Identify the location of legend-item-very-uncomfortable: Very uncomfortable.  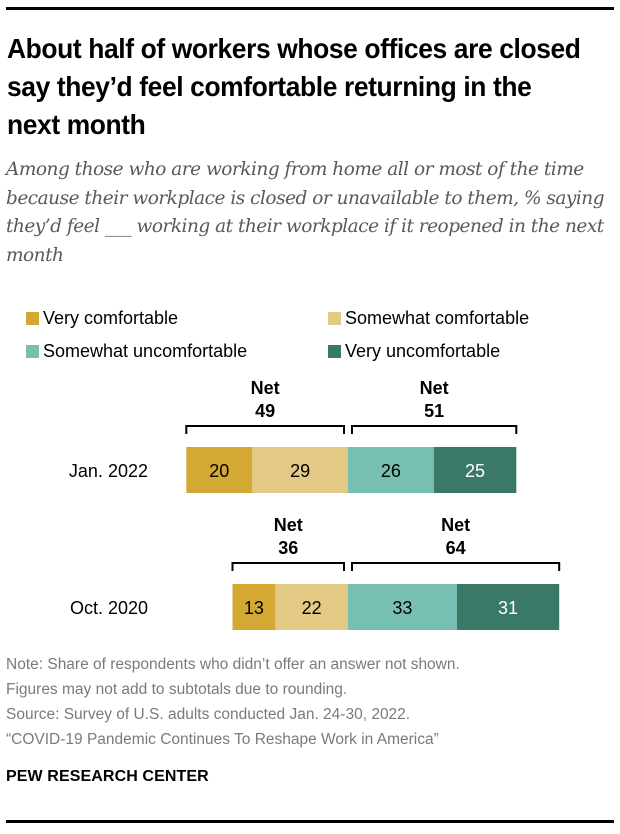
(414, 351).